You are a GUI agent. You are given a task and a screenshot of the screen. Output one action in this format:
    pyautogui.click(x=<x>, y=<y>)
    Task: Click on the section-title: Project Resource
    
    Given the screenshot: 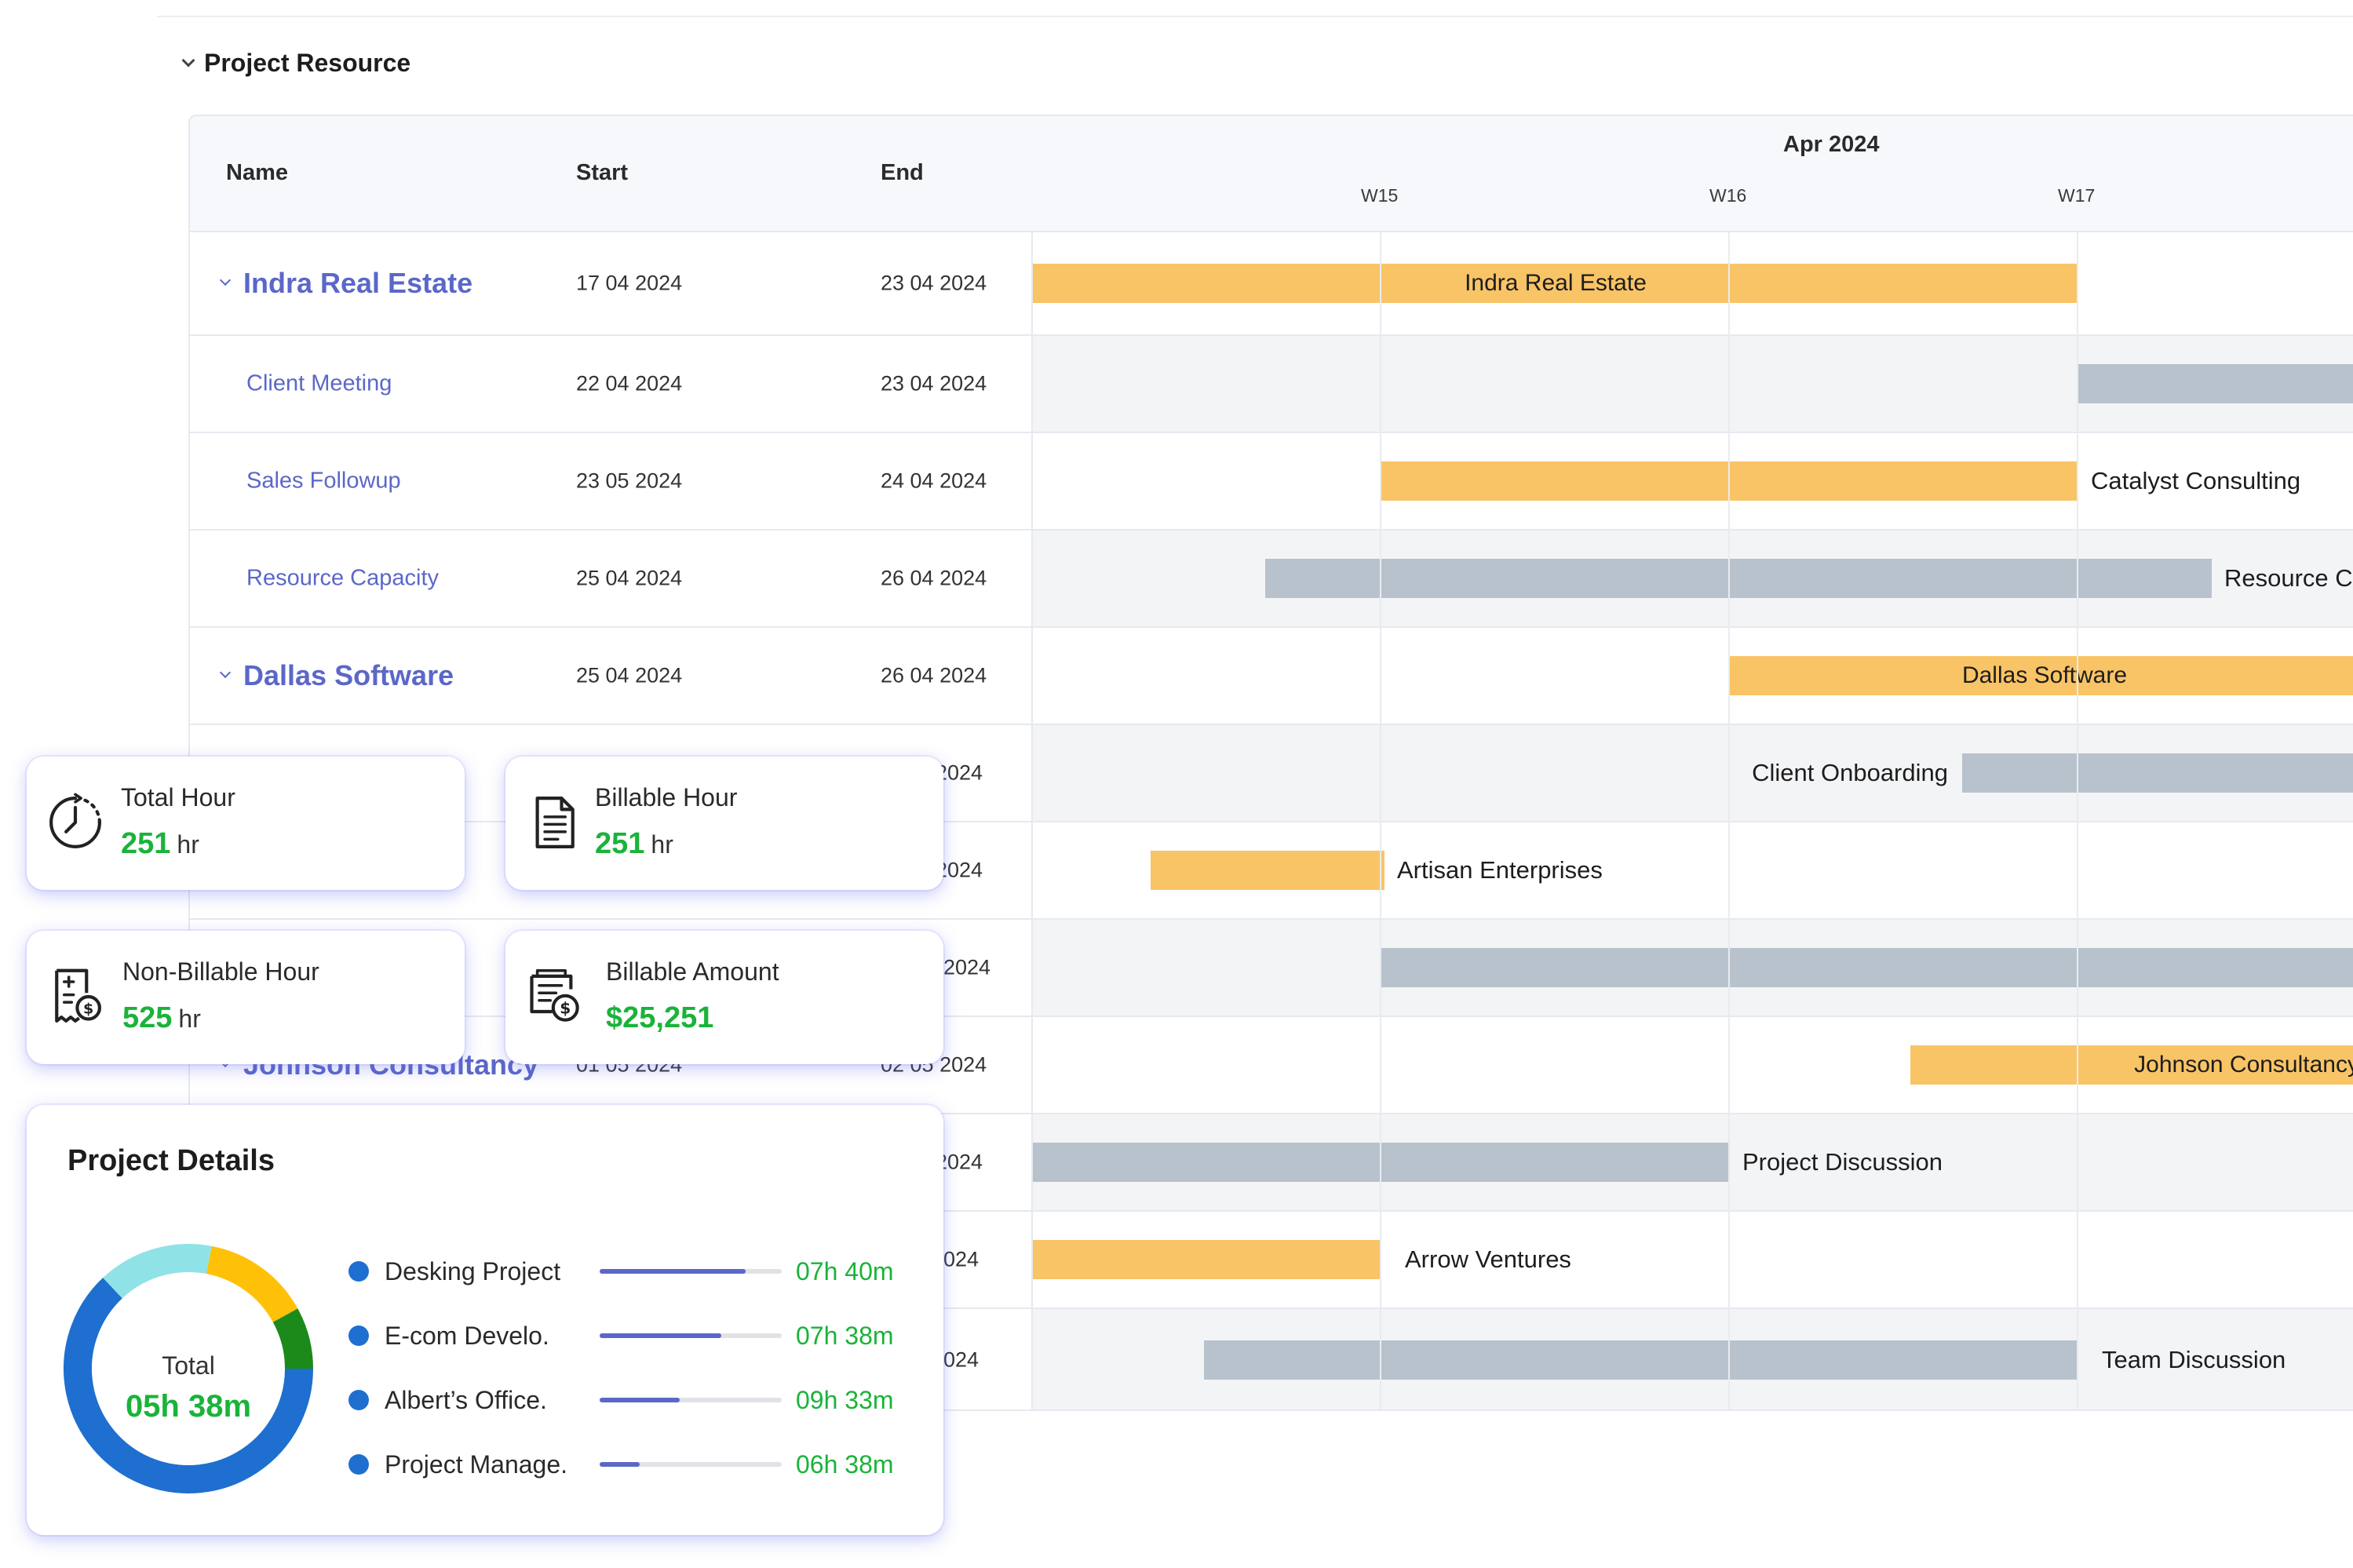 What is the action you would take?
    pyautogui.click(x=307, y=63)
    